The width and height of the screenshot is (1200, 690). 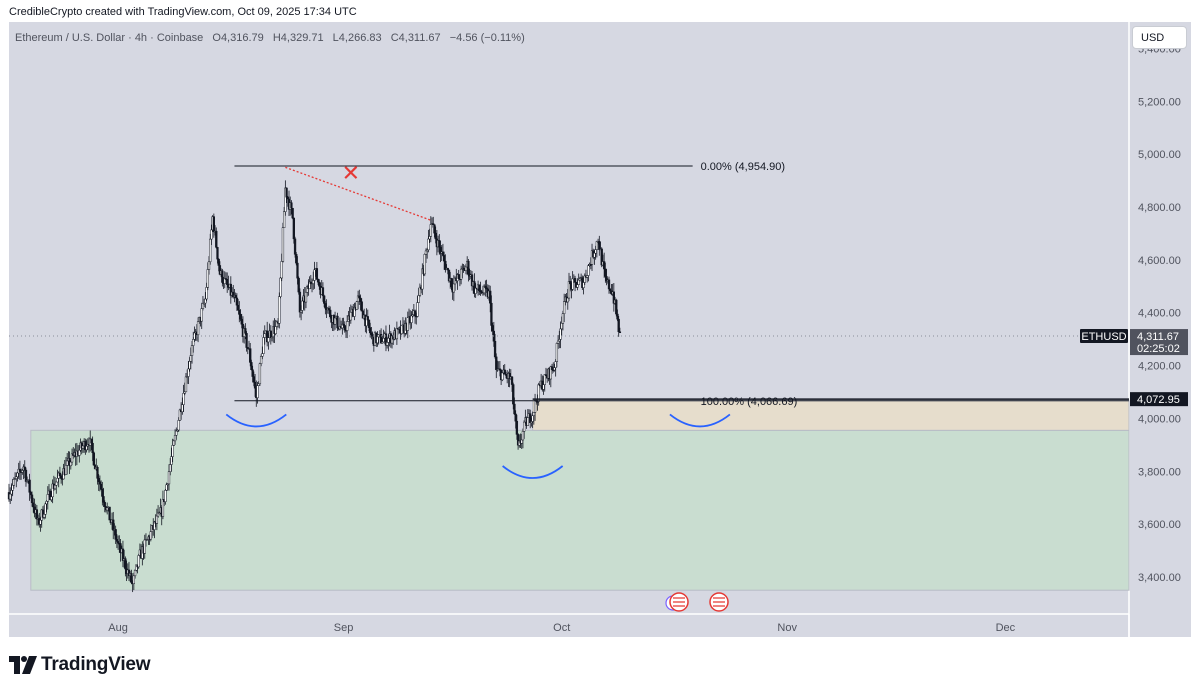 I want to click on tradingview-logo: TradingView, so click(x=80, y=665).